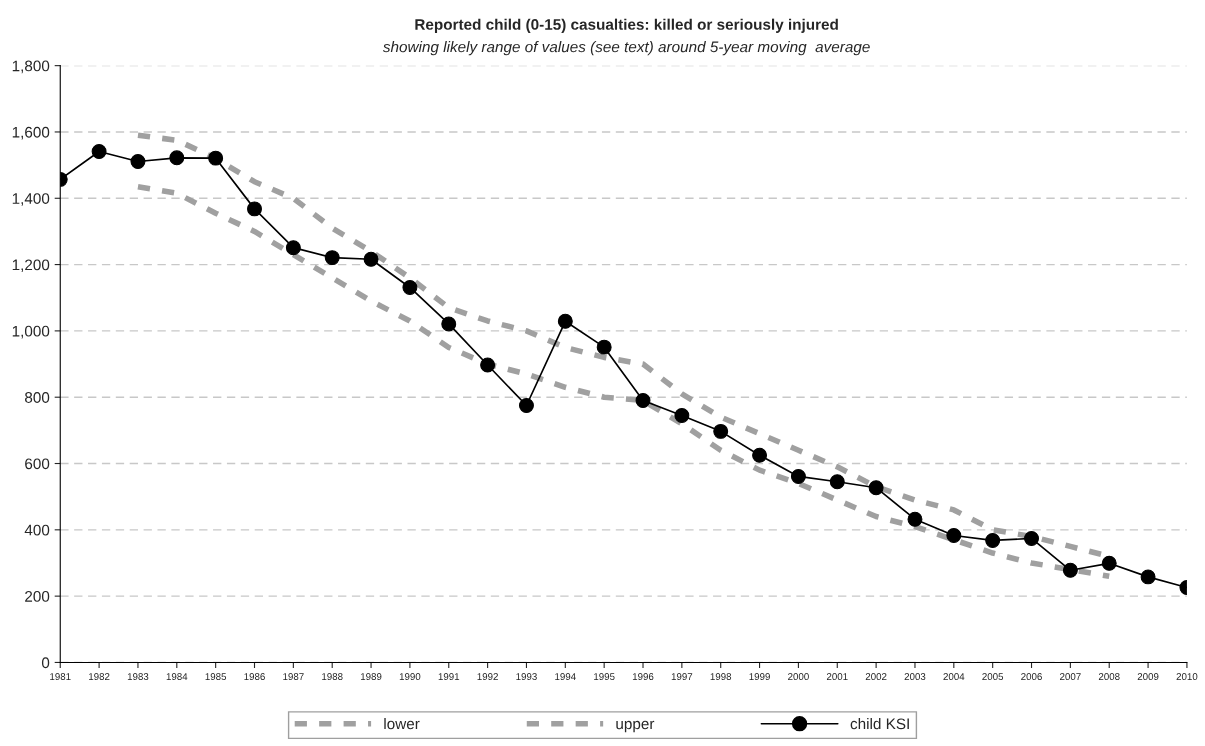  What do you see at coordinates (177, 677) in the screenshot?
I see `x-tick-label: 1984` at bounding box center [177, 677].